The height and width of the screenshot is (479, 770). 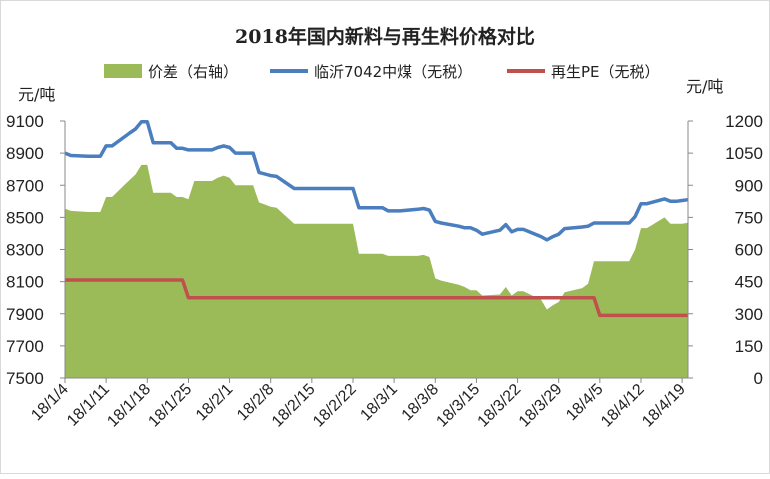 I want to click on left-tick-label: 8500, so click(x=25, y=217).